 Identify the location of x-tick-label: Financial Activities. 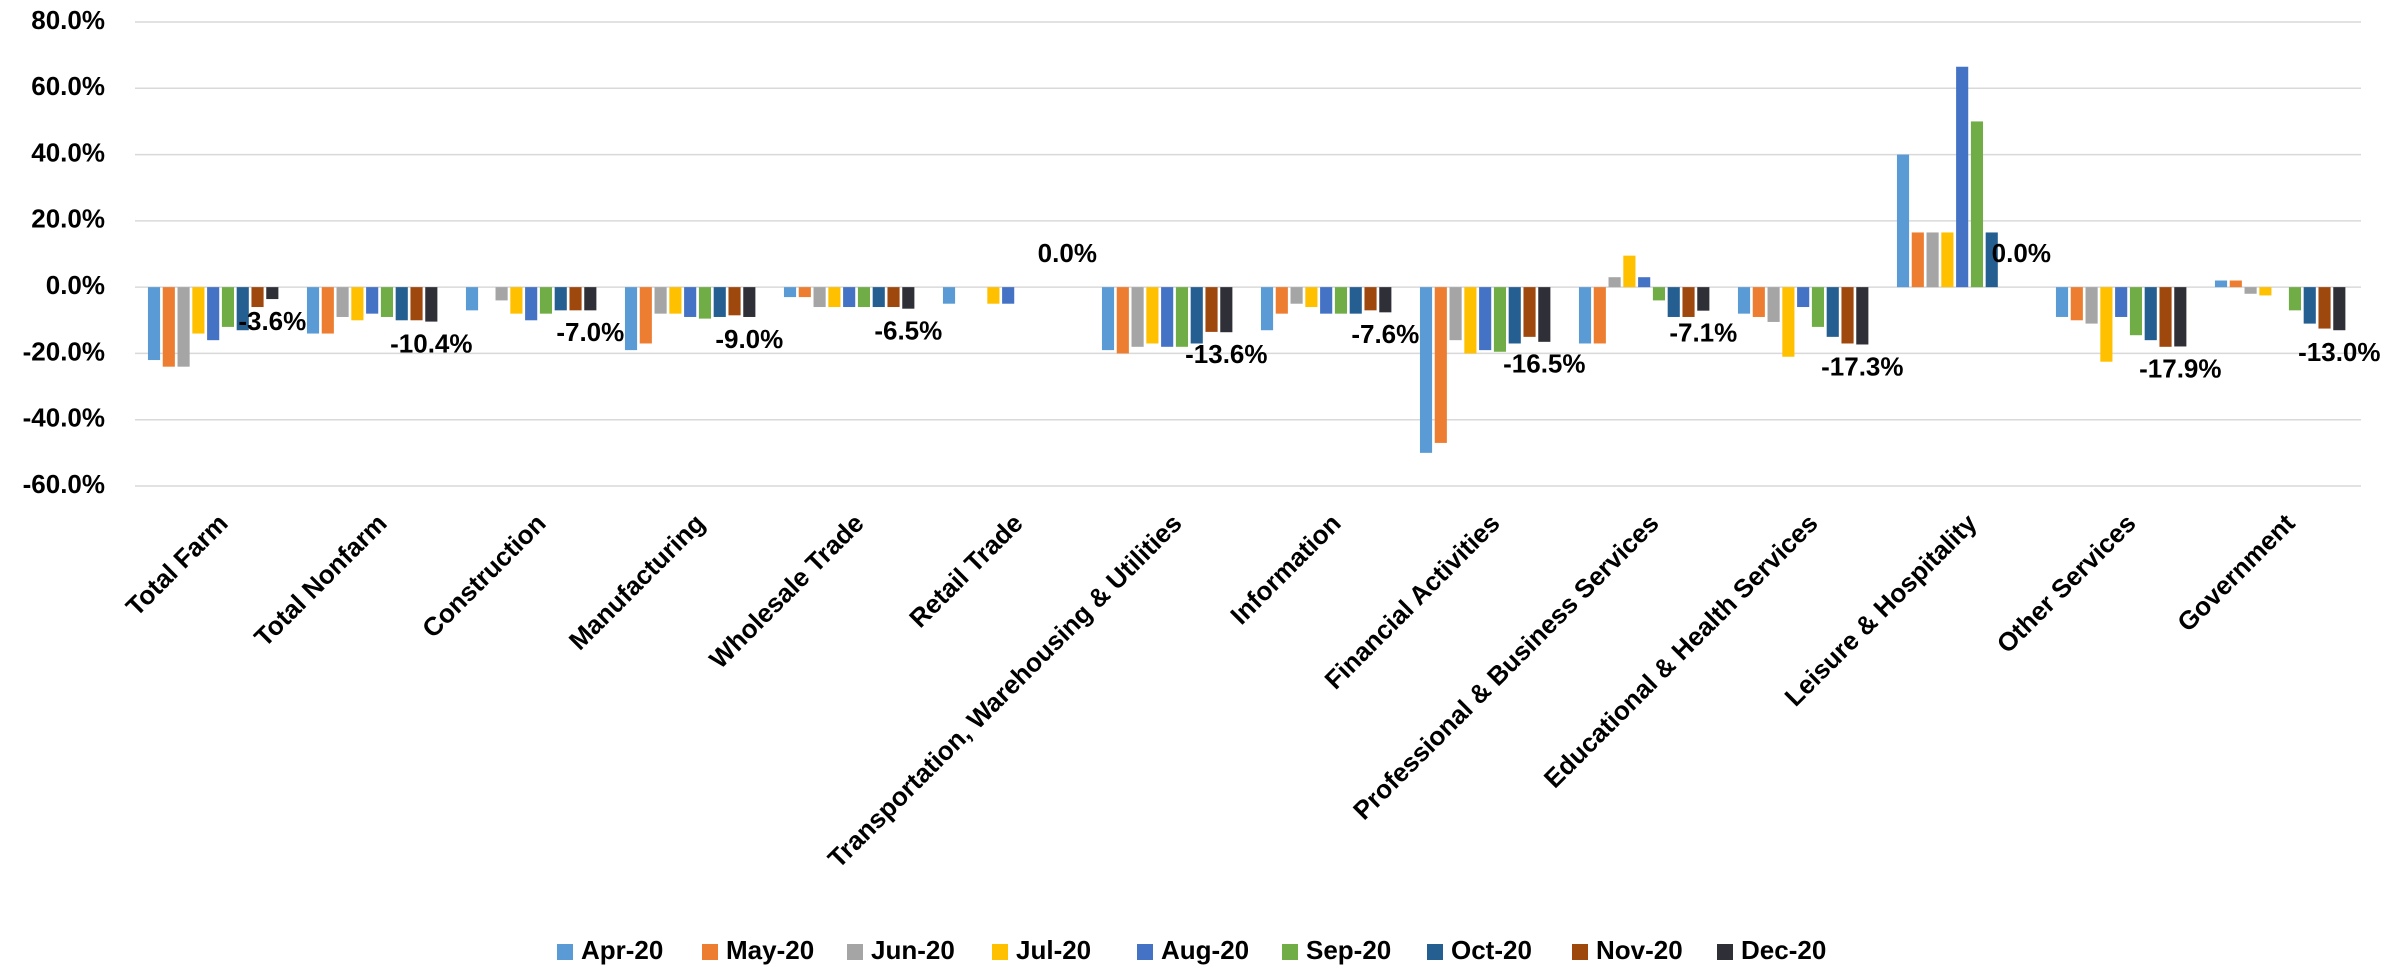
(1412, 601).